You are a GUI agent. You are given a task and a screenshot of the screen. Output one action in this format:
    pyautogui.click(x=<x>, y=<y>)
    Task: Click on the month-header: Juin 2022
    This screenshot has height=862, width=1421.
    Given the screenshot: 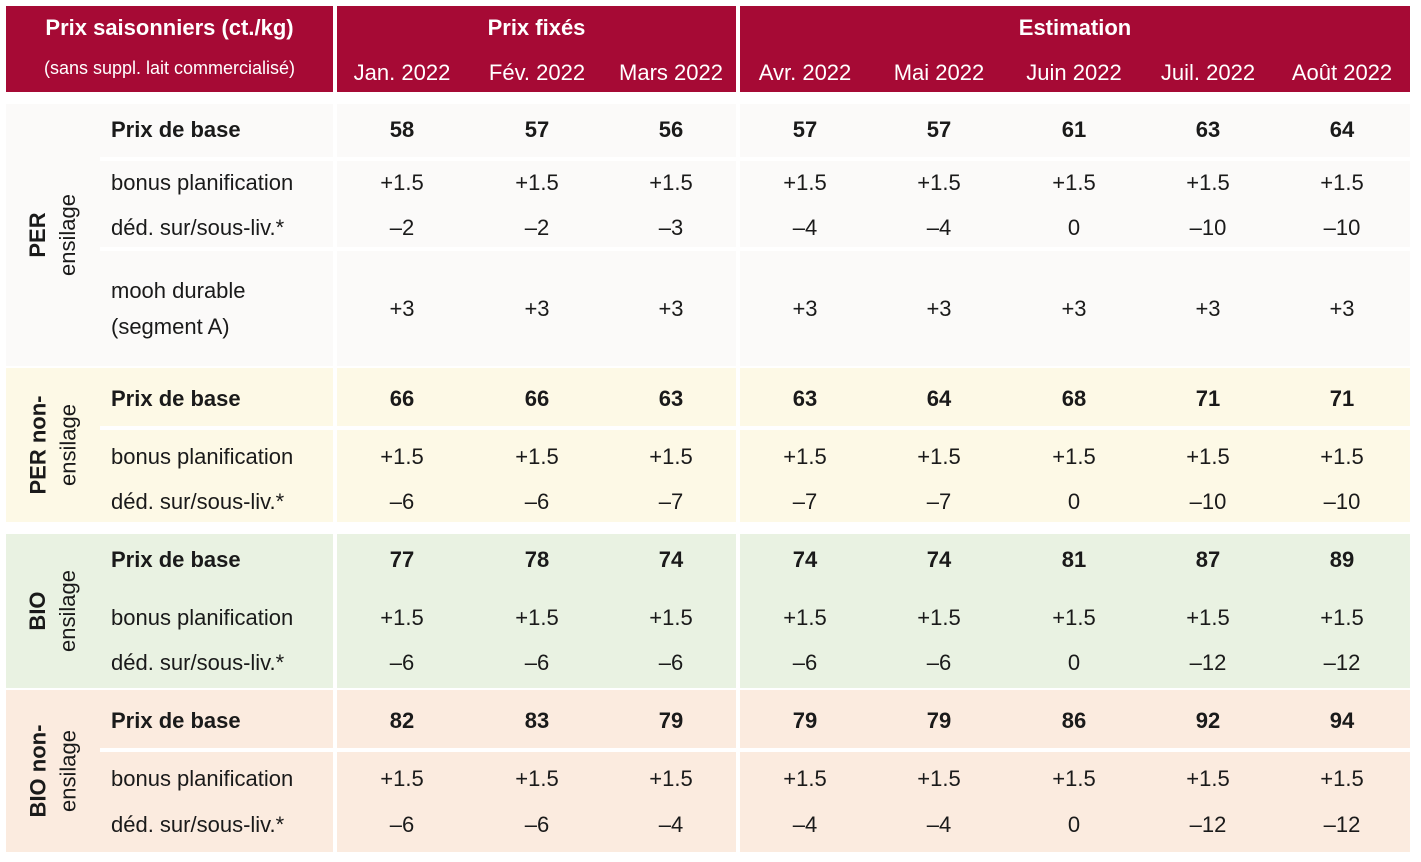 What is the action you would take?
    pyautogui.click(x=1074, y=72)
    